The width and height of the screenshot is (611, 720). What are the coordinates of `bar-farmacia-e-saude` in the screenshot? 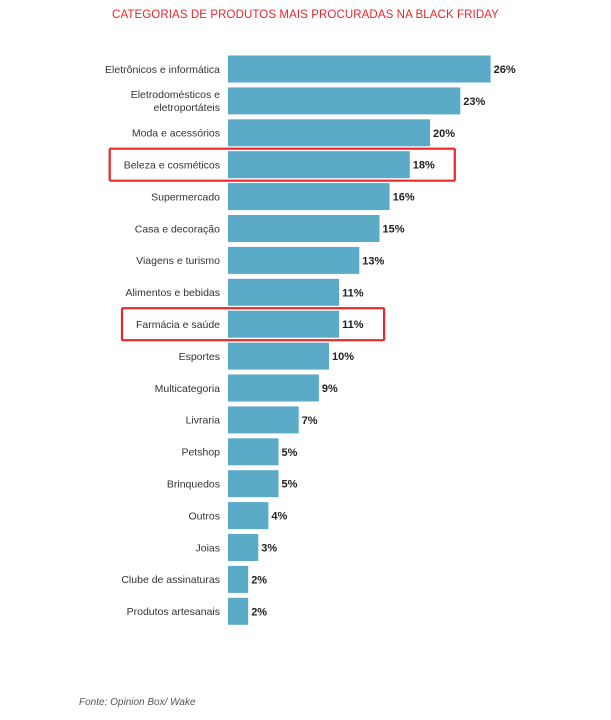 It's located at (284, 324).